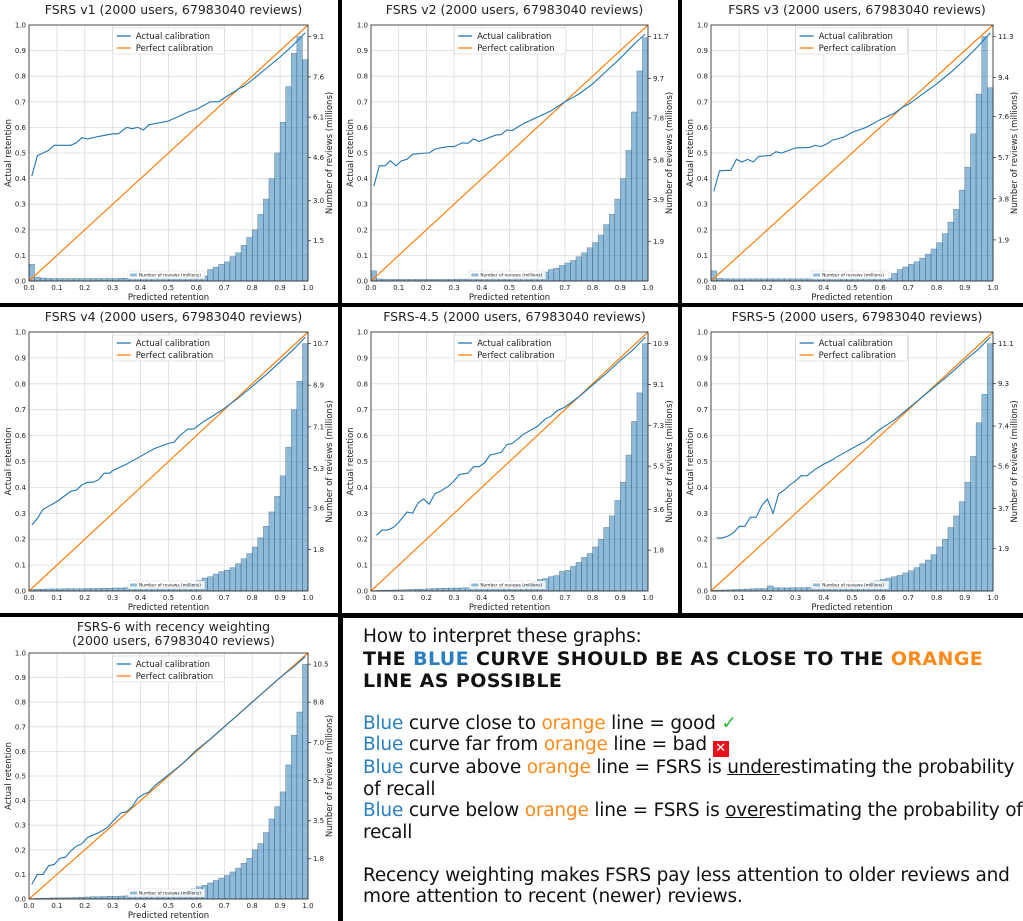 The image size is (1023, 921). Describe the element at coordinates (702, 514) in the screenshot. I see `y-tick-label: 0.3` at that location.